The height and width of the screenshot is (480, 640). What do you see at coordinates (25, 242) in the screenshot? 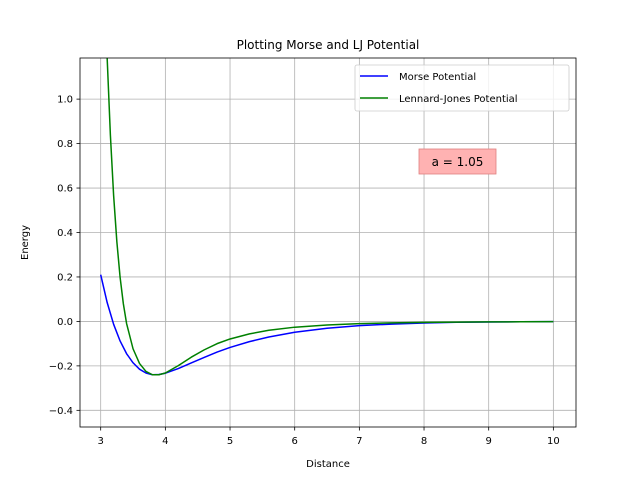
I see `y-axis-label: Energy` at bounding box center [25, 242].